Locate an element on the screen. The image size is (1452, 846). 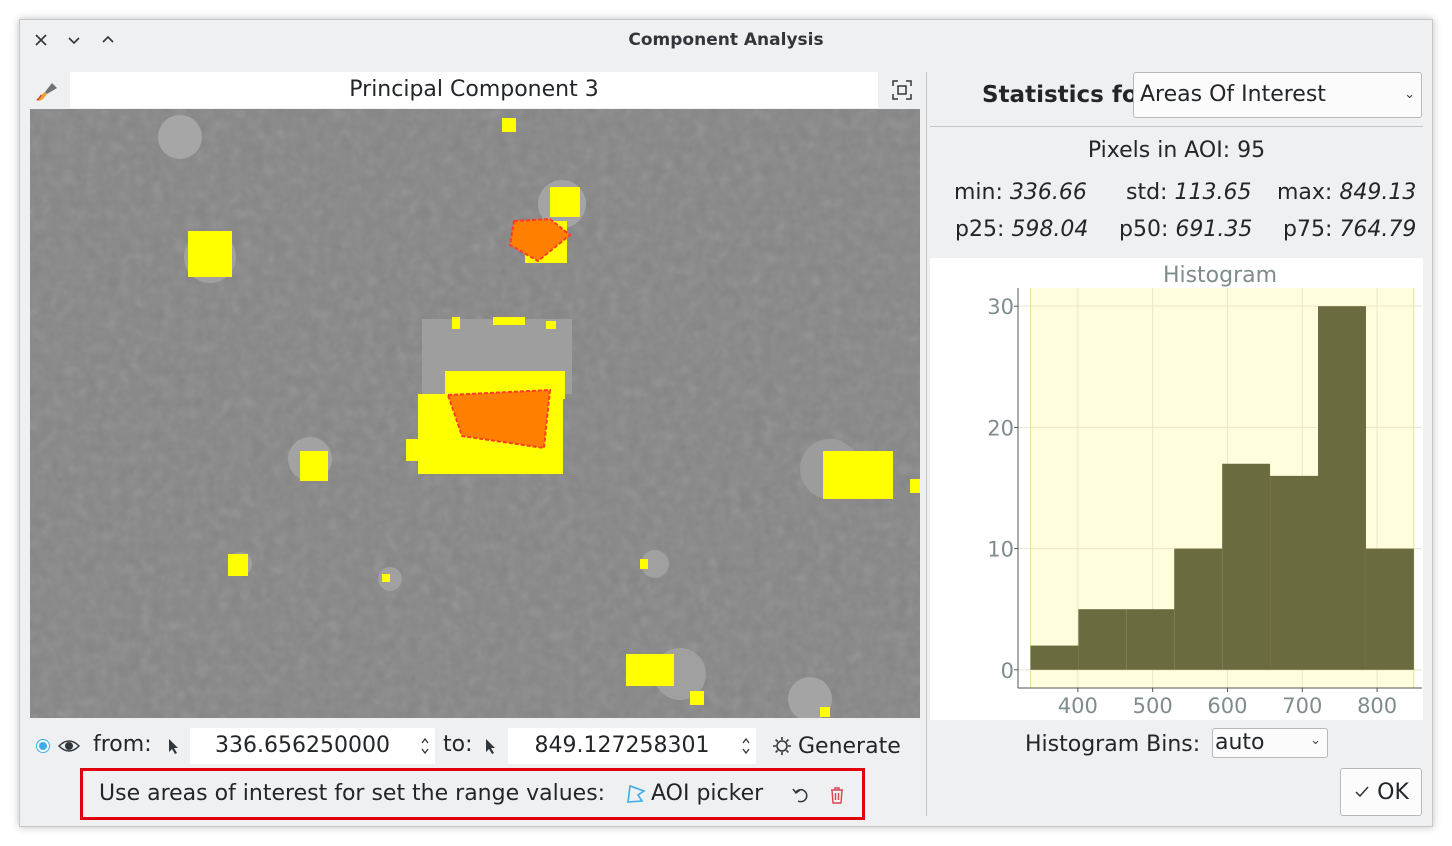
stat-p50-value: 691.35 is located at coordinates (1214, 229).